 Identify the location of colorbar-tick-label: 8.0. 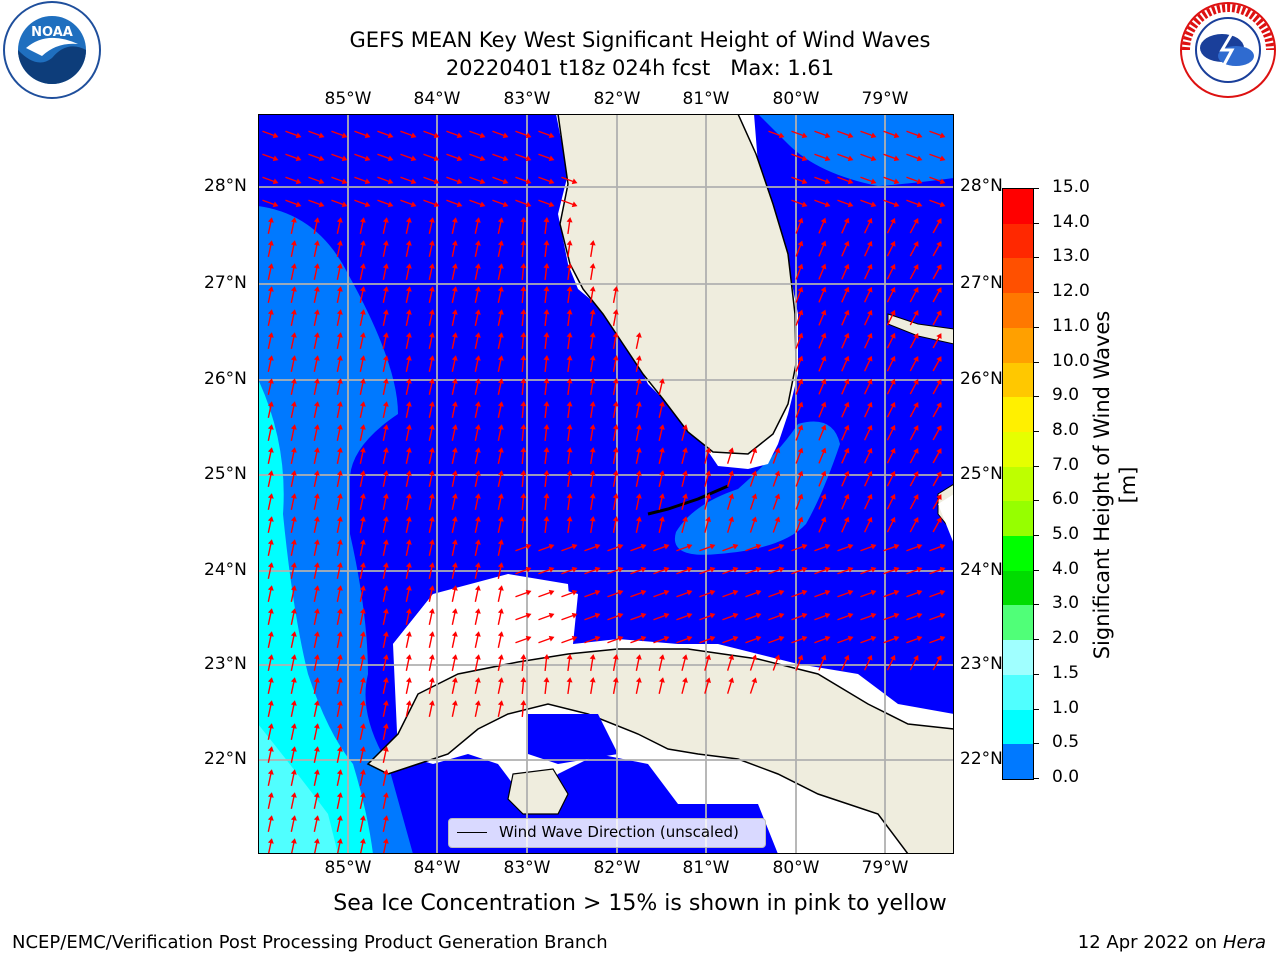
(1066, 429).